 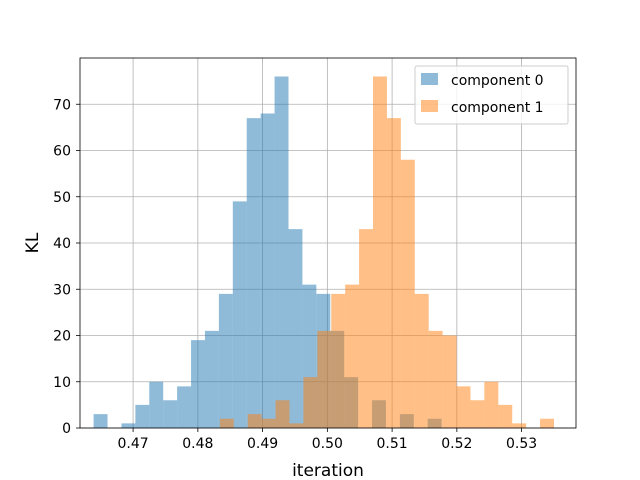 What do you see at coordinates (62, 337) in the screenshot?
I see `y-tick-label: 20` at bounding box center [62, 337].